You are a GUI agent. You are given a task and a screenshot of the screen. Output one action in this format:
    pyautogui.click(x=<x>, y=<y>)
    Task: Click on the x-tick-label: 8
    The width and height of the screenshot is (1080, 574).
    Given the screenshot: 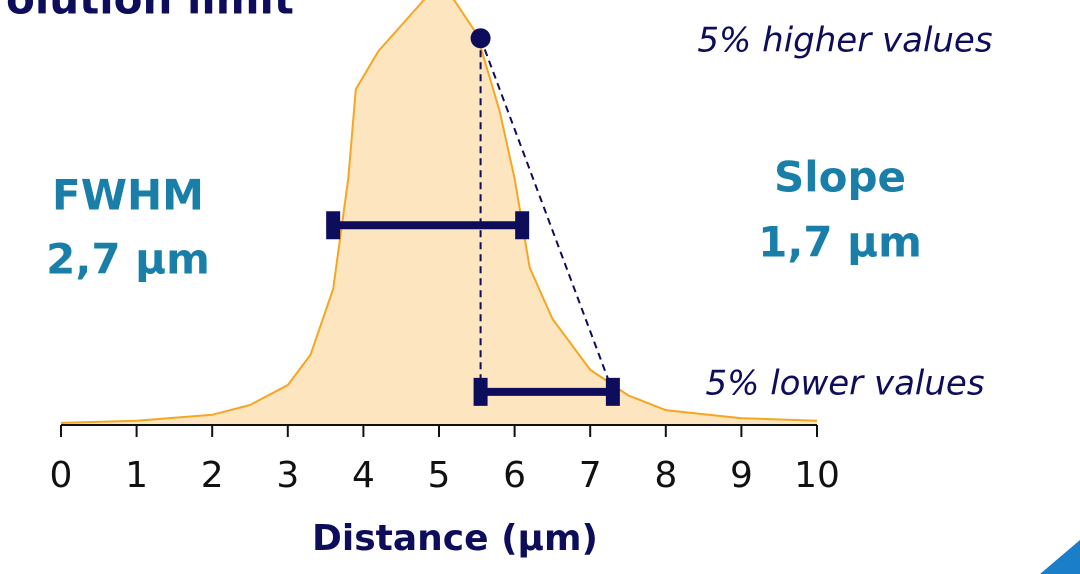 What is the action you would take?
    pyautogui.click(x=665, y=475)
    